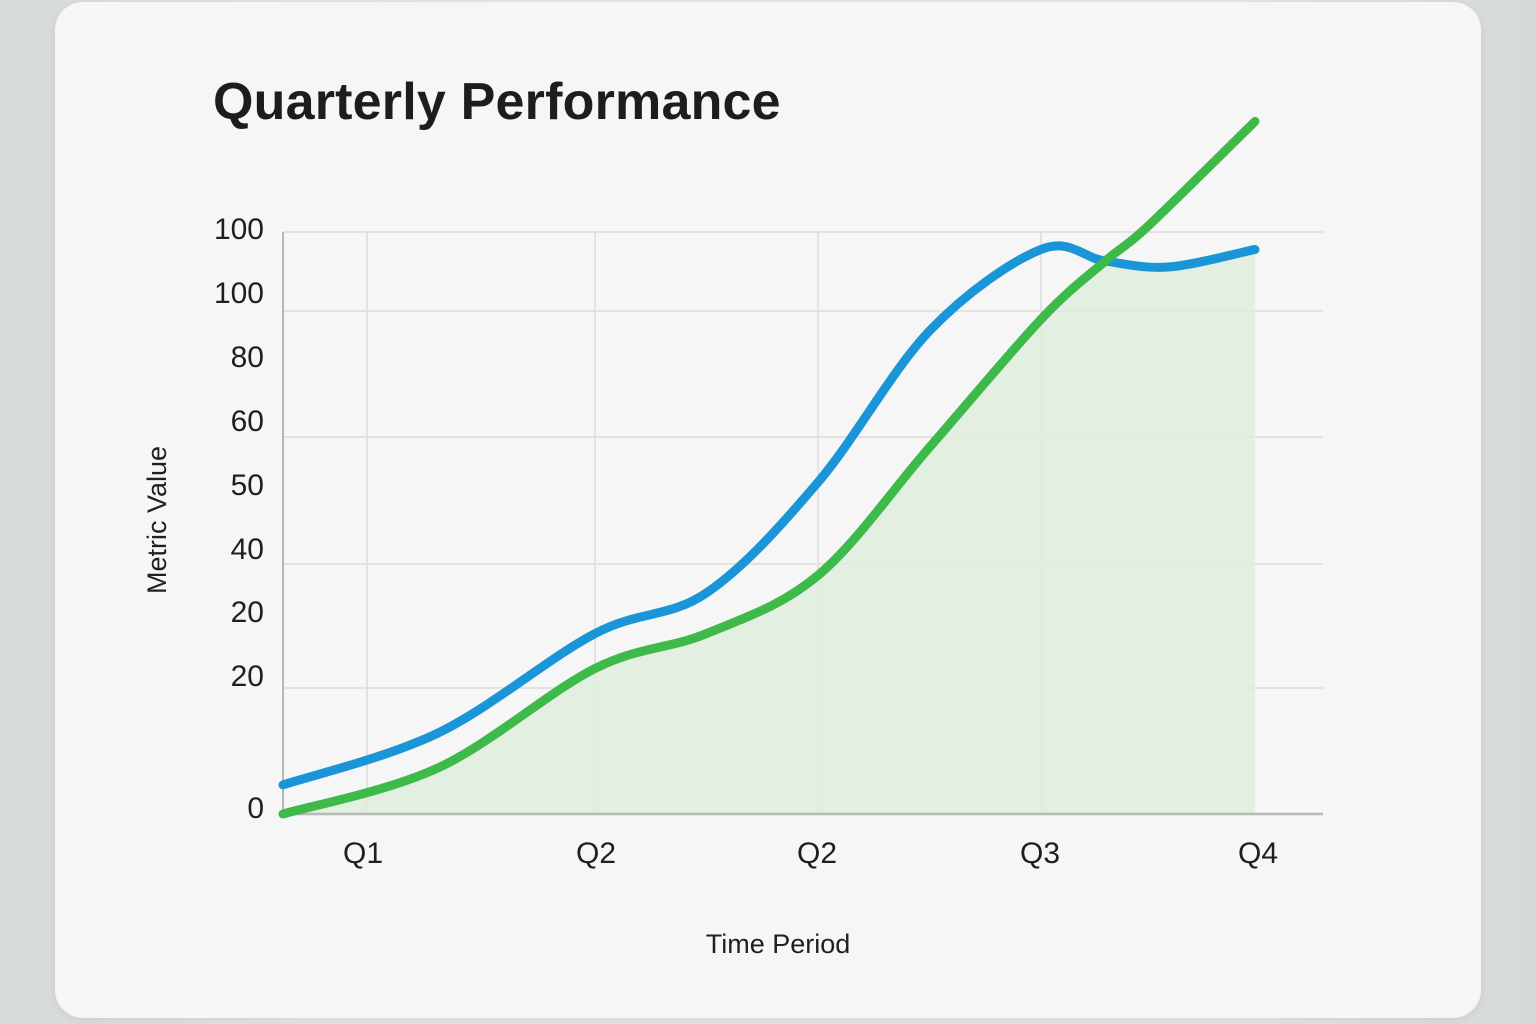 The height and width of the screenshot is (1024, 1536). Describe the element at coordinates (247, 485) in the screenshot. I see `y-tick-label: 50` at that location.